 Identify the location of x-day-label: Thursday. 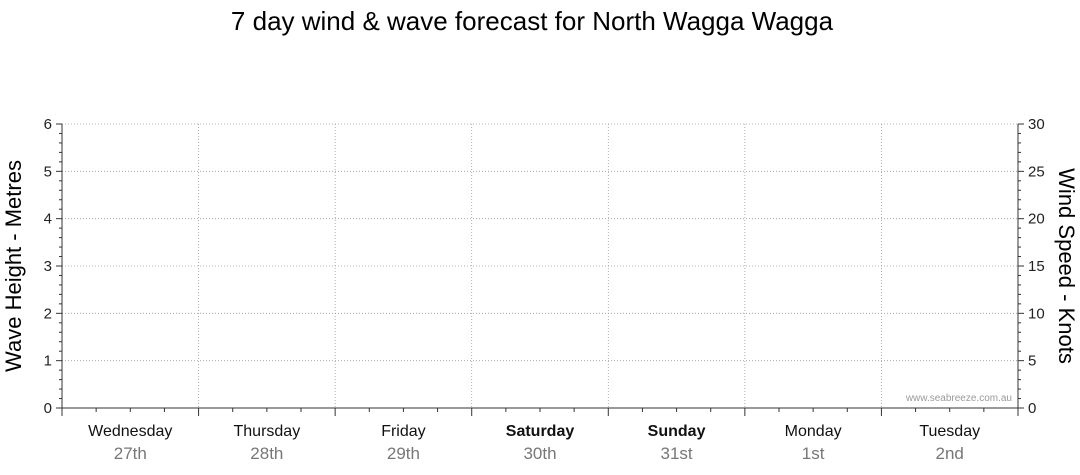
(267, 431).